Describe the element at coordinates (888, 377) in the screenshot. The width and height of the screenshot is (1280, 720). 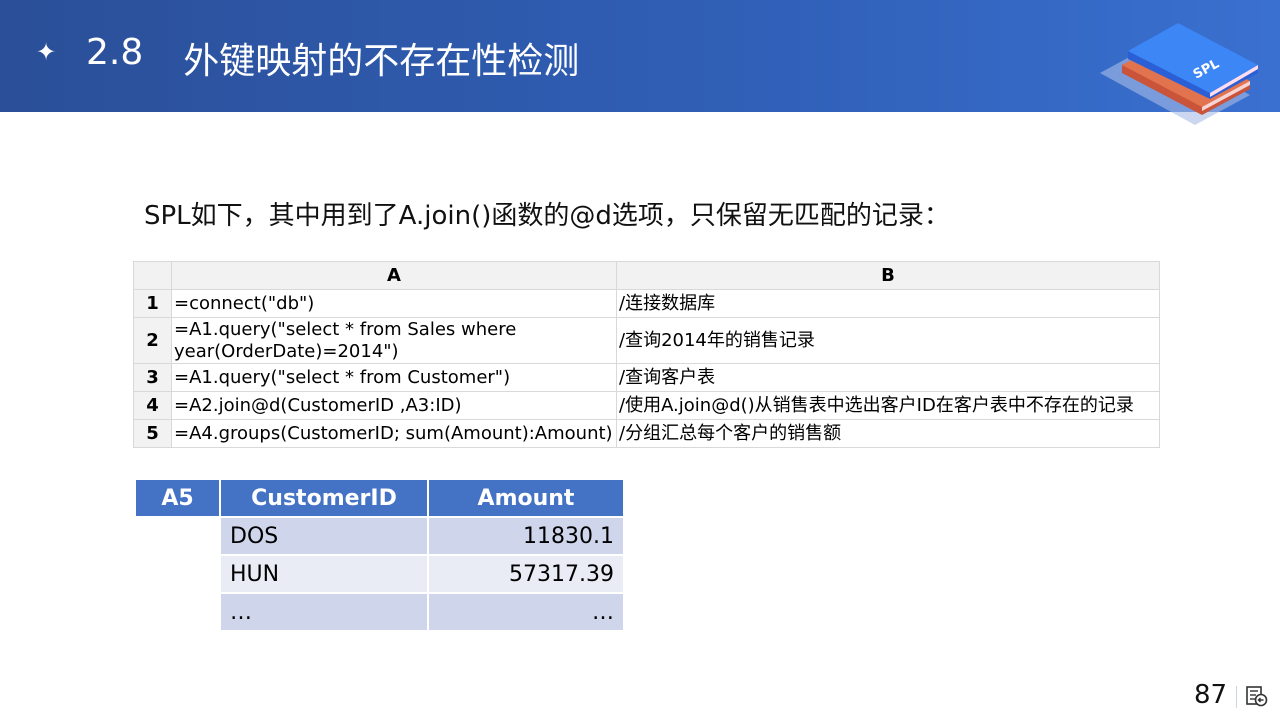
I see `cell-b: /查询客户表` at that location.